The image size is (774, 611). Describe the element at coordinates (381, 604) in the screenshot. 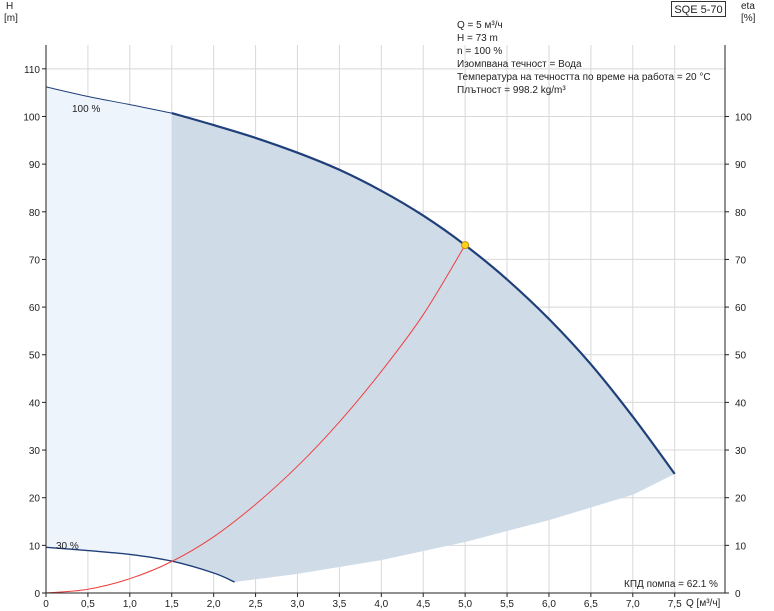

I see `x-tick-label: 4,0` at that location.